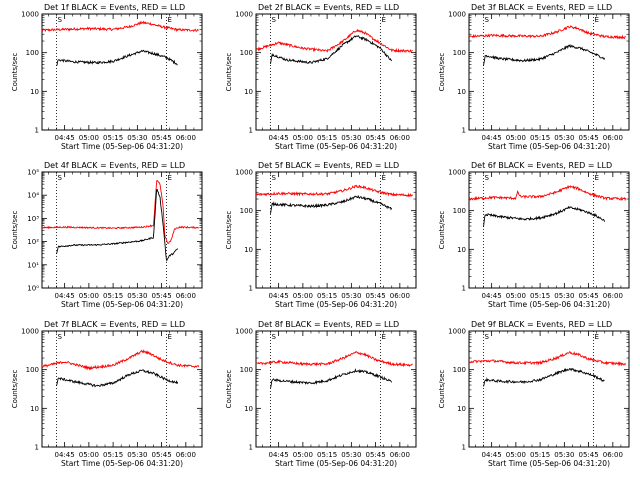 The height and width of the screenshot is (480, 640). Describe the element at coordinates (33, 219) in the screenshot. I see `y-tick-label: 10³` at that location.